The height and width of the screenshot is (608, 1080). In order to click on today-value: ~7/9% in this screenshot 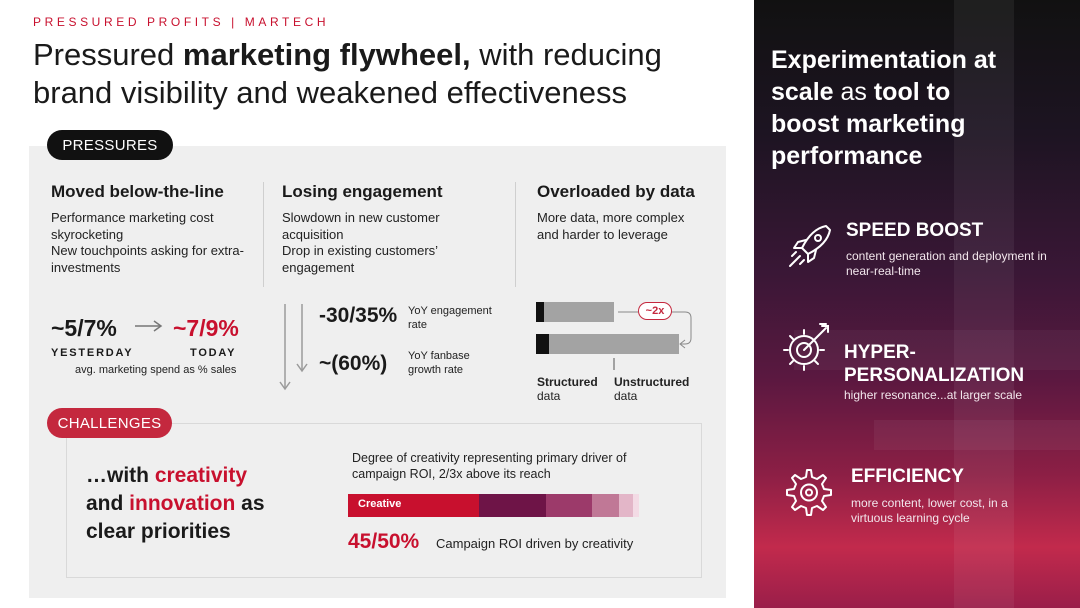, I will do `click(206, 328)`.